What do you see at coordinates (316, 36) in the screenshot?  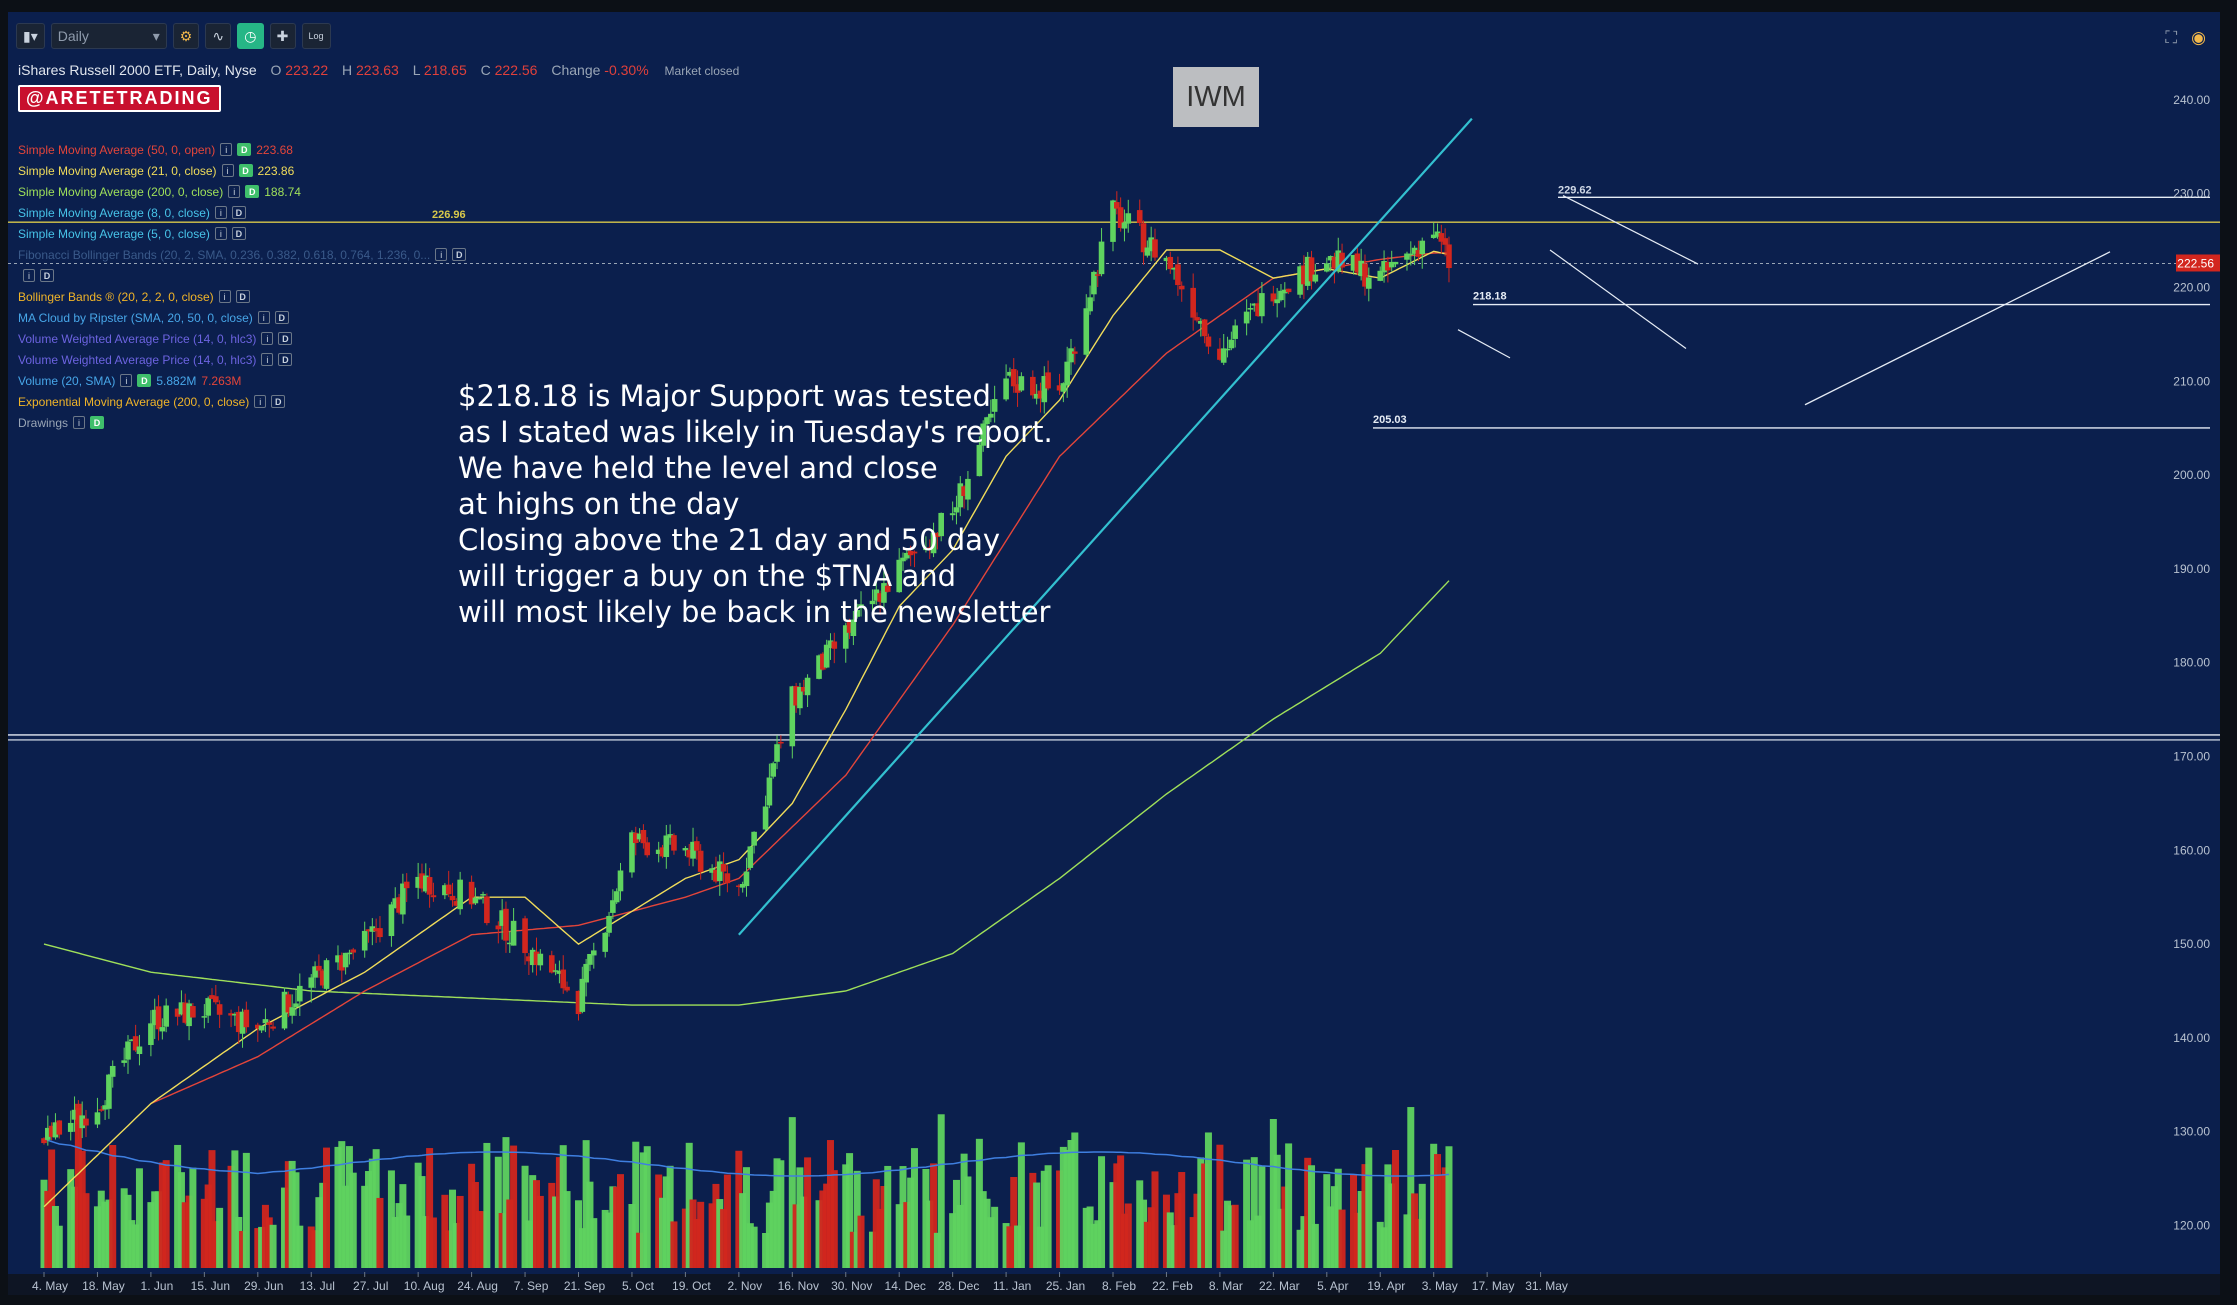 I see `log-icon: Log` at bounding box center [316, 36].